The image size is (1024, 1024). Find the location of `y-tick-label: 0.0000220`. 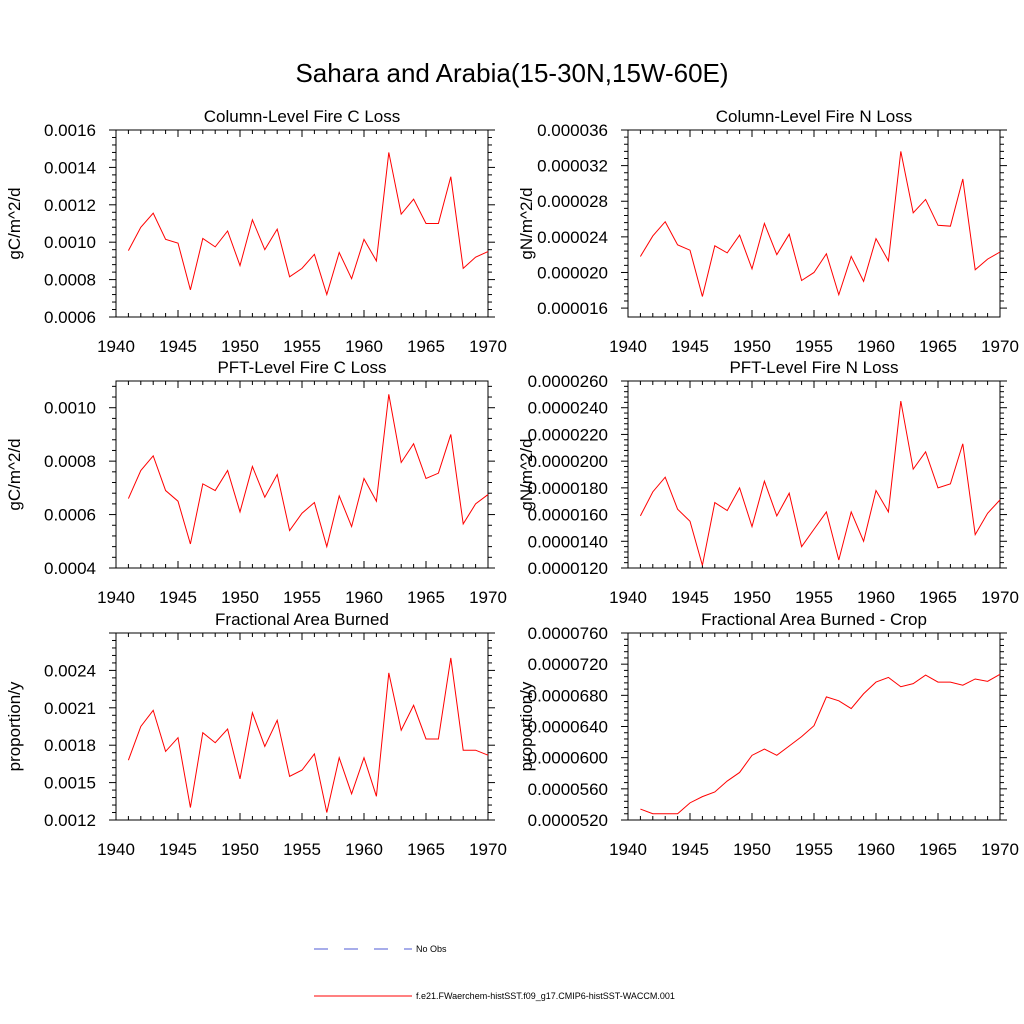

y-tick-label: 0.0000220 is located at coordinates (568, 434).